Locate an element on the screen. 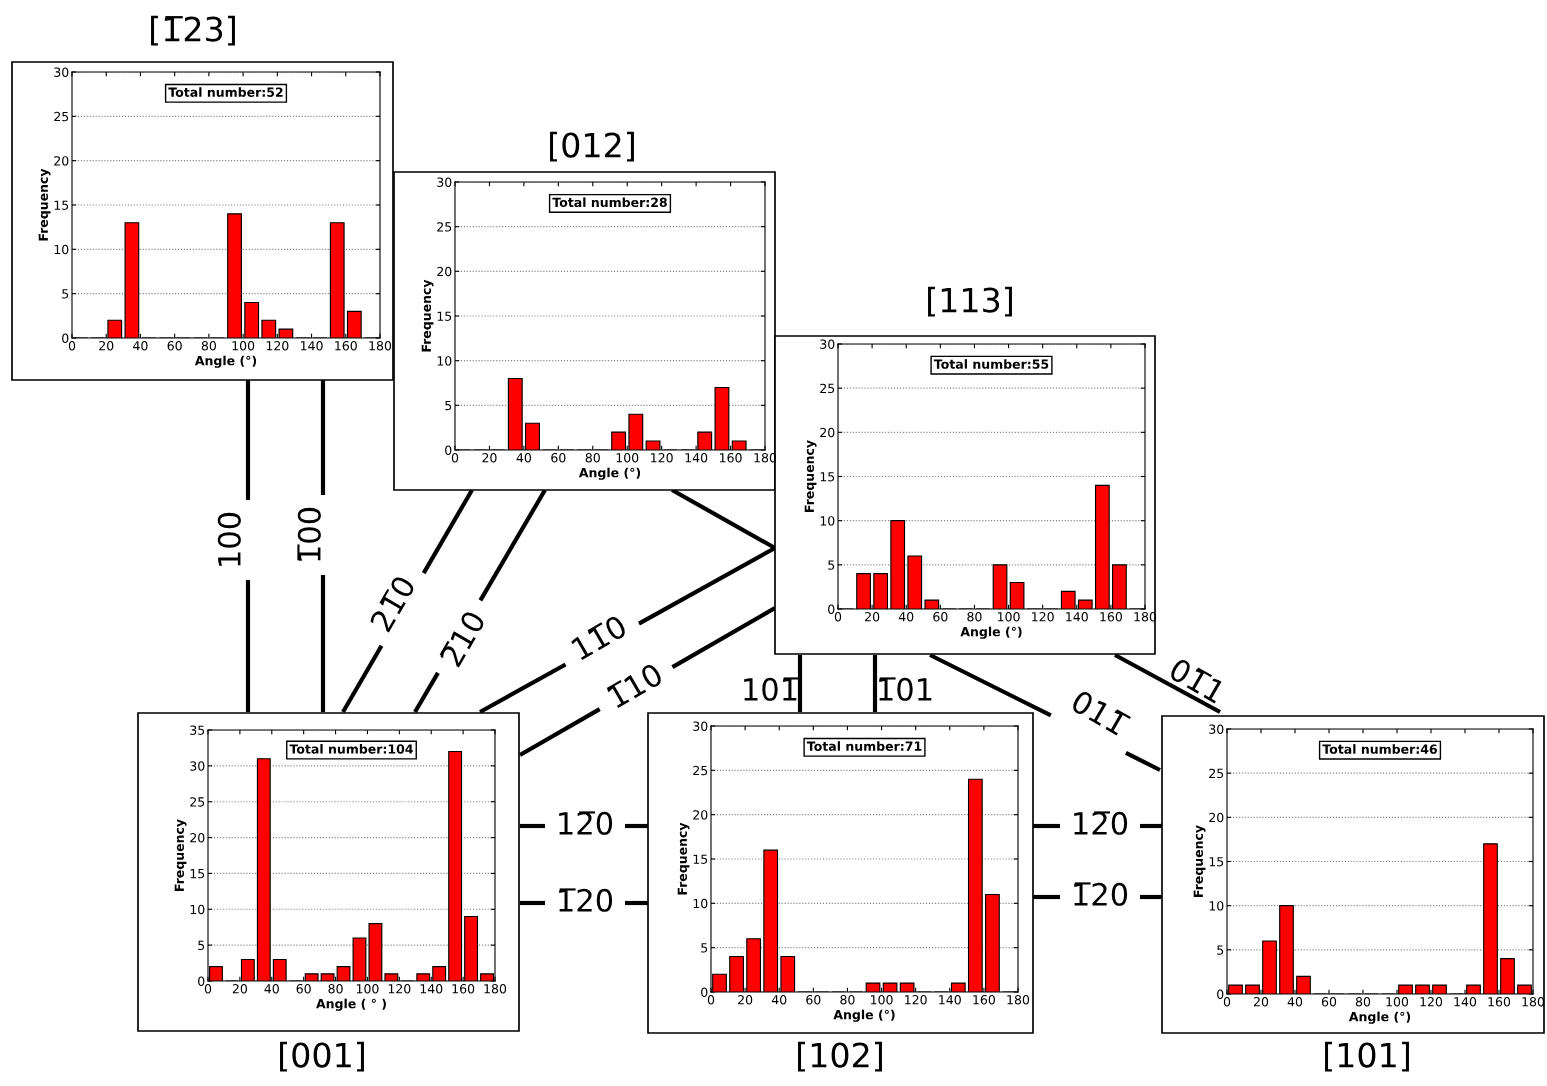 The width and height of the screenshot is (1547, 1086). text: [101] is located at coordinates (1367, 1056).